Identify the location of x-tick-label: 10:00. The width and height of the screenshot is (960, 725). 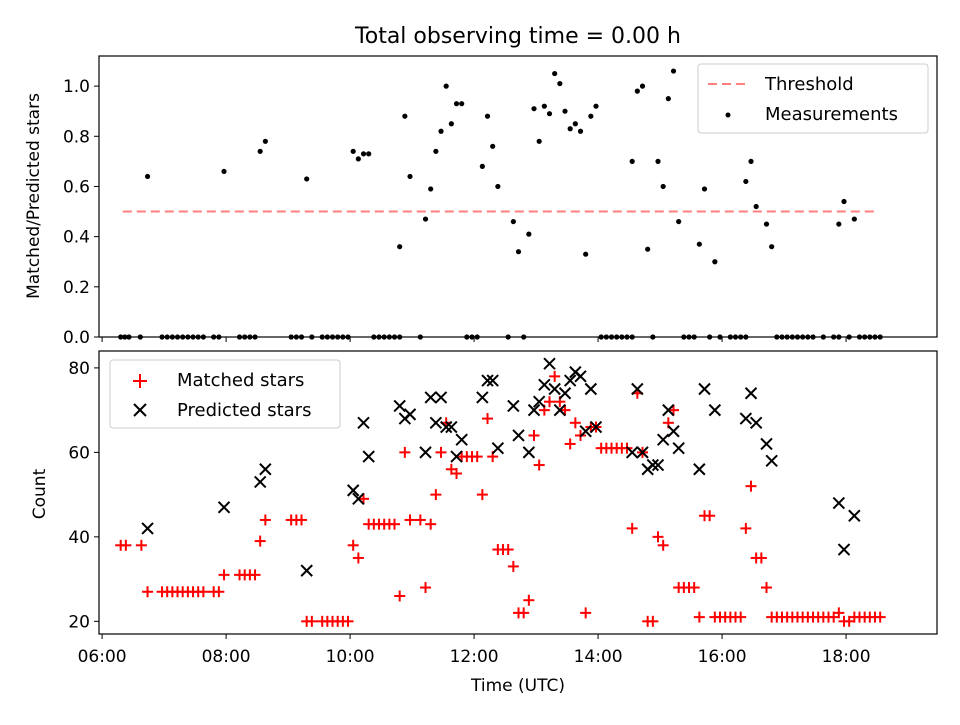
(350, 657).